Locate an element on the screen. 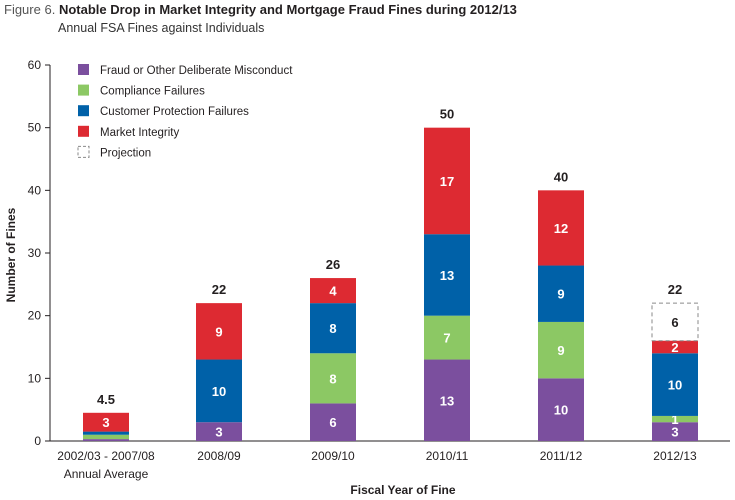 The width and height of the screenshot is (735, 500). legend-label: Projection is located at coordinates (125, 153).